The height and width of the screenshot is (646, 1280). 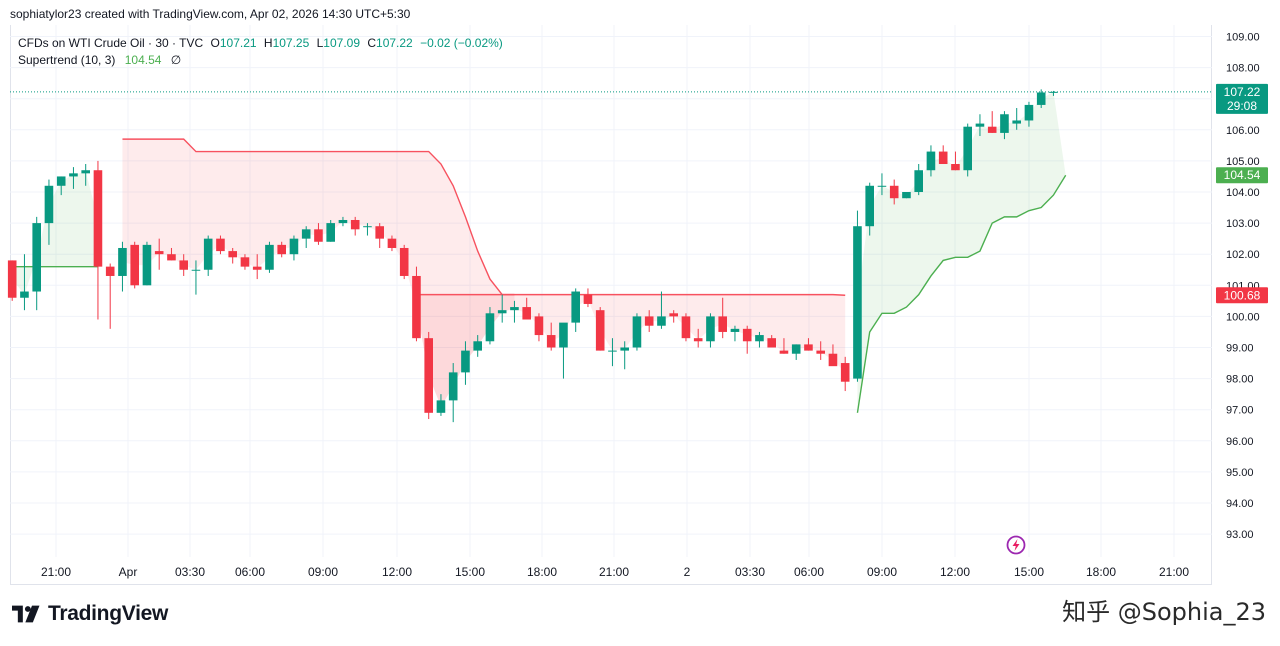 What do you see at coordinates (1243, 193) in the screenshot?
I see `price-tick-label: 104.00` at bounding box center [1243, 193].